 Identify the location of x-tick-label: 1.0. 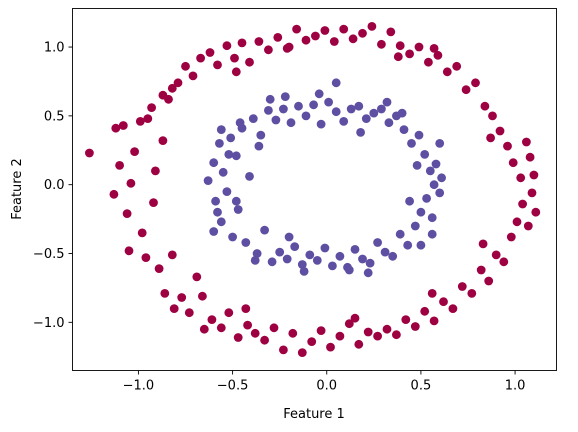
(515, 386).